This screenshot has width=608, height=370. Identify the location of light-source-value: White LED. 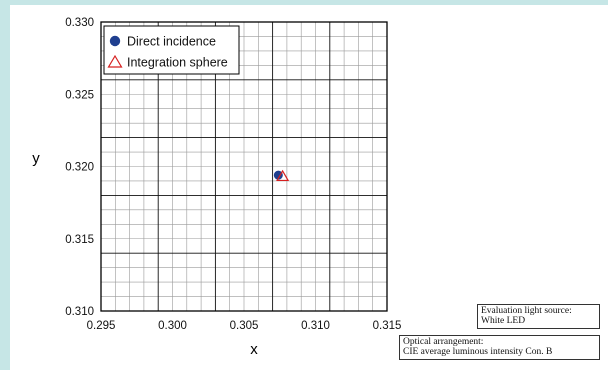
(503, 321).